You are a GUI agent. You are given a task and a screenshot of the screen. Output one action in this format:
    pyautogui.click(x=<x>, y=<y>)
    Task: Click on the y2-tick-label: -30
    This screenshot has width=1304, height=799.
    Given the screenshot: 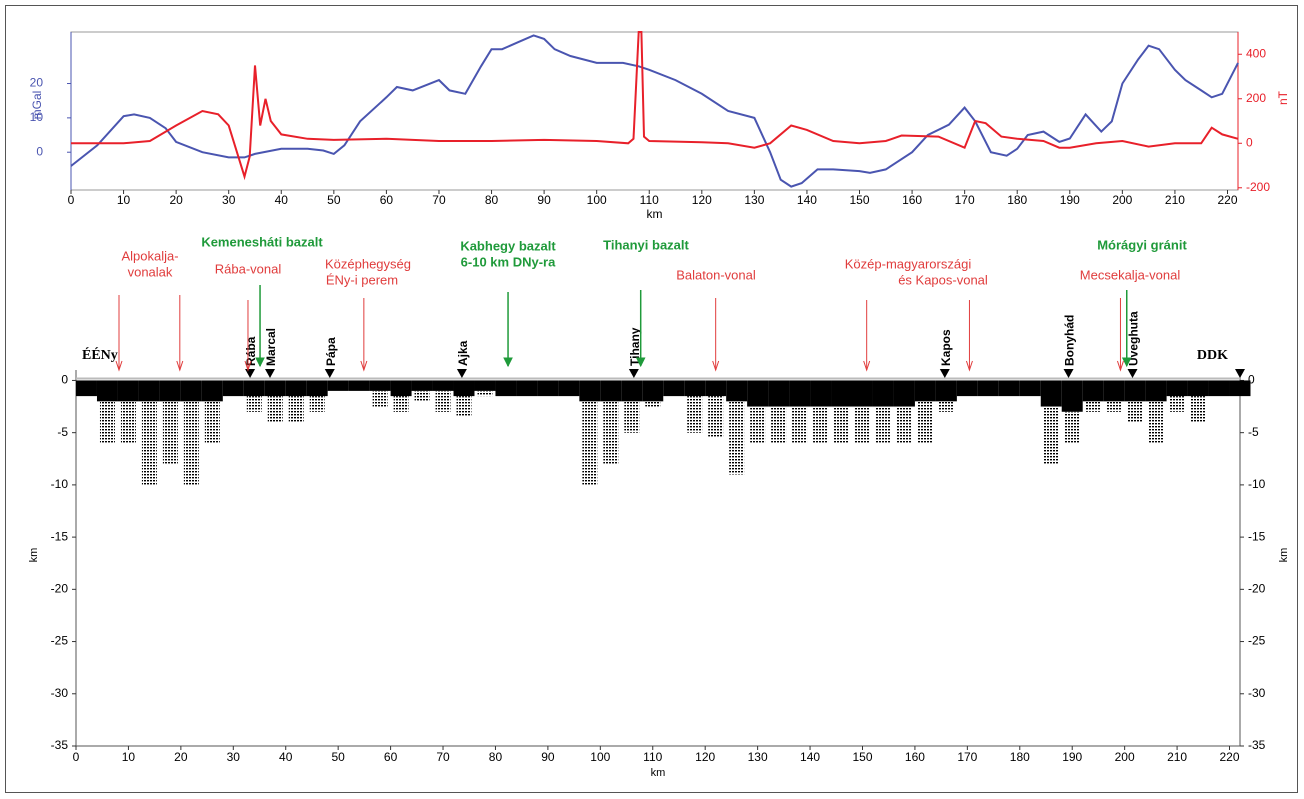 What is the action you would take?
    pyautogui.click(x=1257, y=693)
    